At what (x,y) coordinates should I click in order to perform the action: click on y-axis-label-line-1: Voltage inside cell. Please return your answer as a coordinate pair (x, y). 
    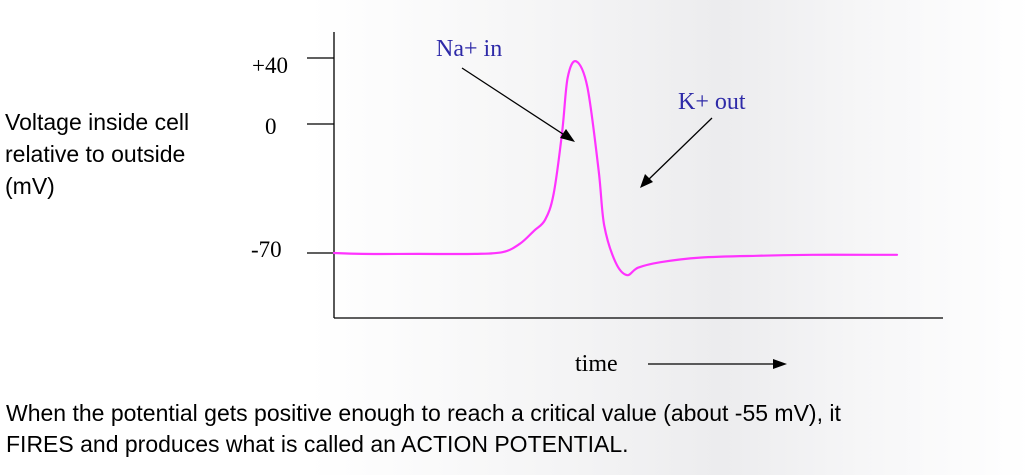
    Looking at the image, I should click on (97, 122).